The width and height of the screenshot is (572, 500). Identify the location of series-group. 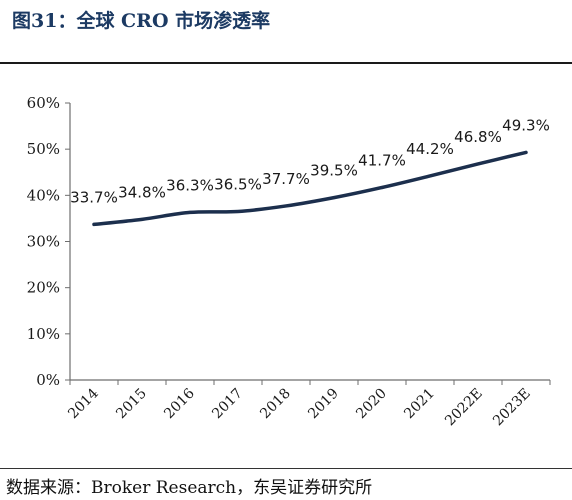
(310, 188).